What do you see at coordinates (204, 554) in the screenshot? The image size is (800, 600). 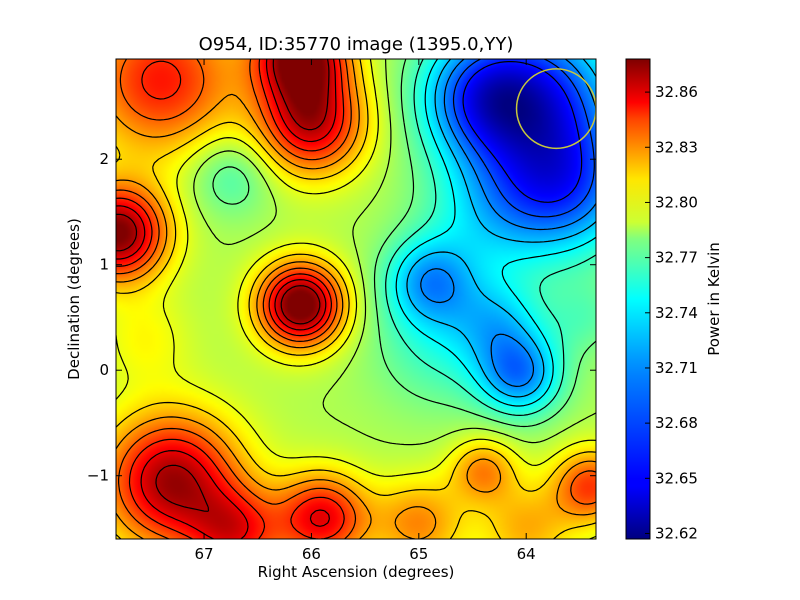 I see `x-tick-label: 67` at bounding box center [204, 554].